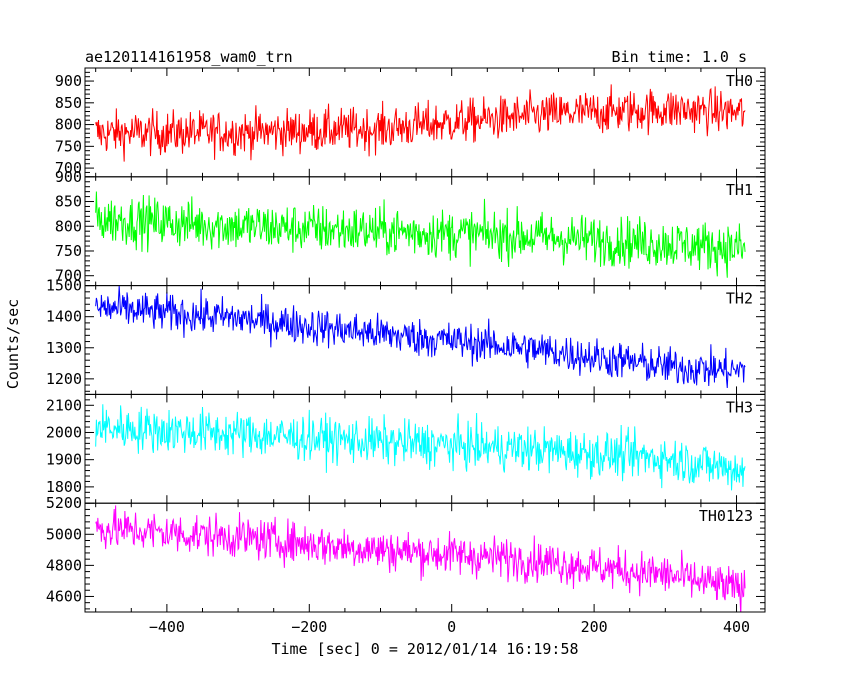 Image resolution: width=850 pixels, height=680 pixels. I want to click on series-label-th0123: TH0123, so click(726, 516).